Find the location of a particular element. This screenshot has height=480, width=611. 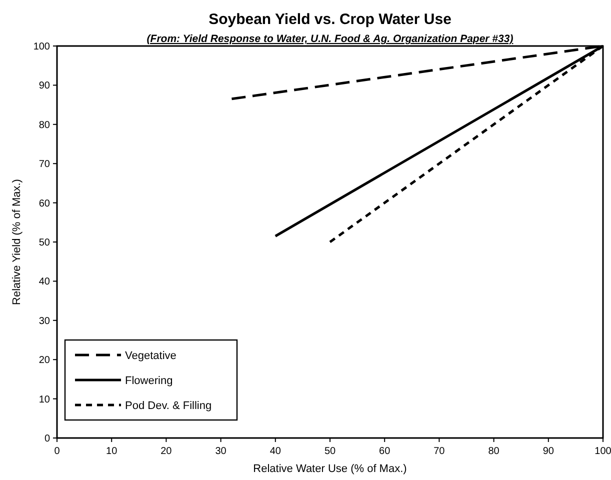

x-tick-label: 30 is located at coordinates (221, 451).